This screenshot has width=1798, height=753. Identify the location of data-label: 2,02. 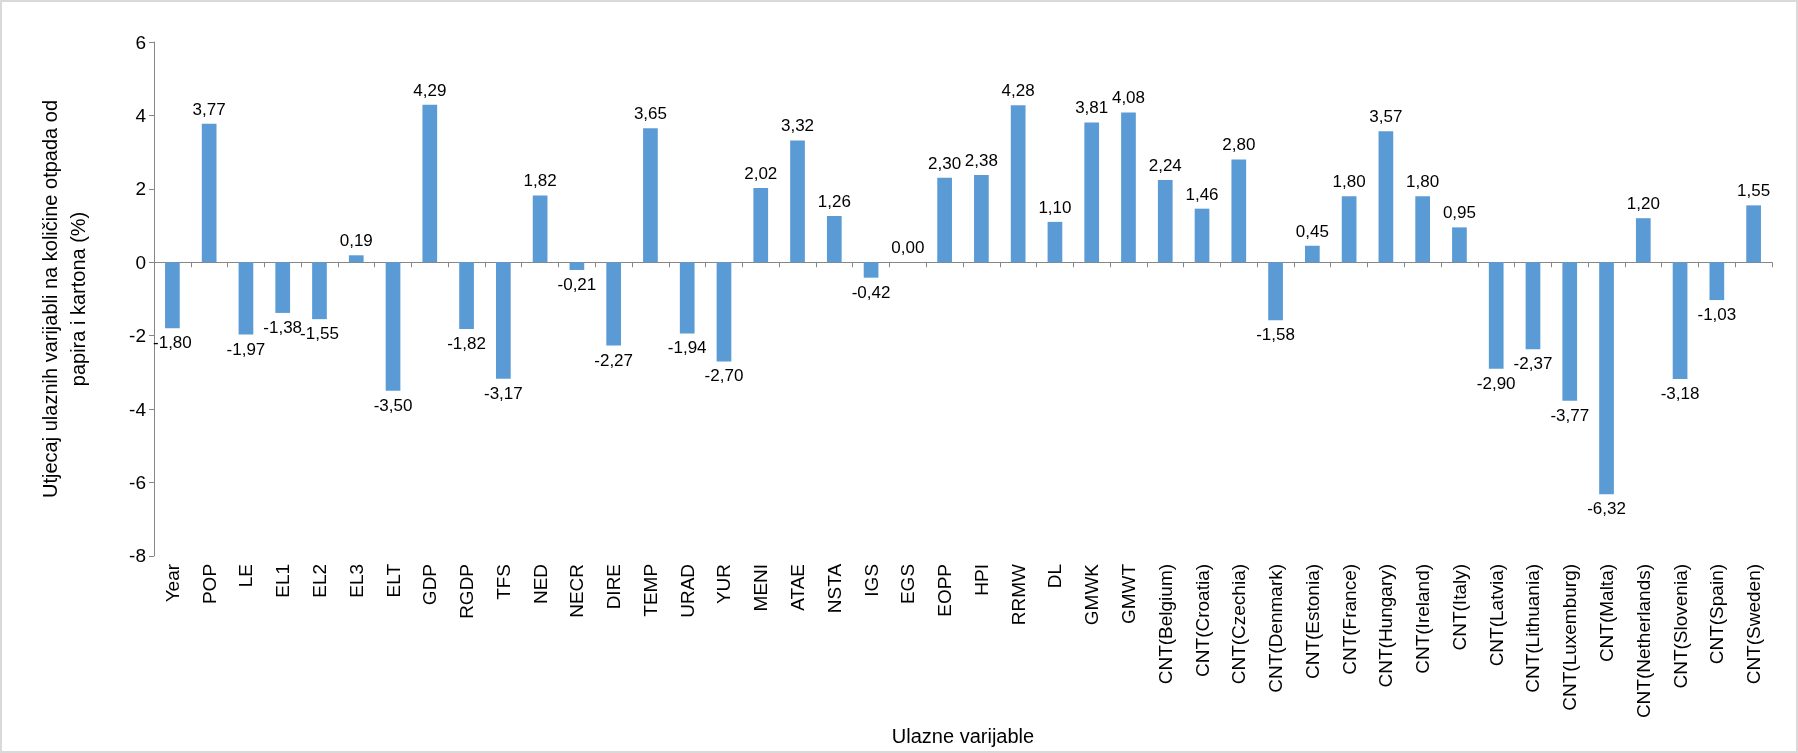
(761, 174).